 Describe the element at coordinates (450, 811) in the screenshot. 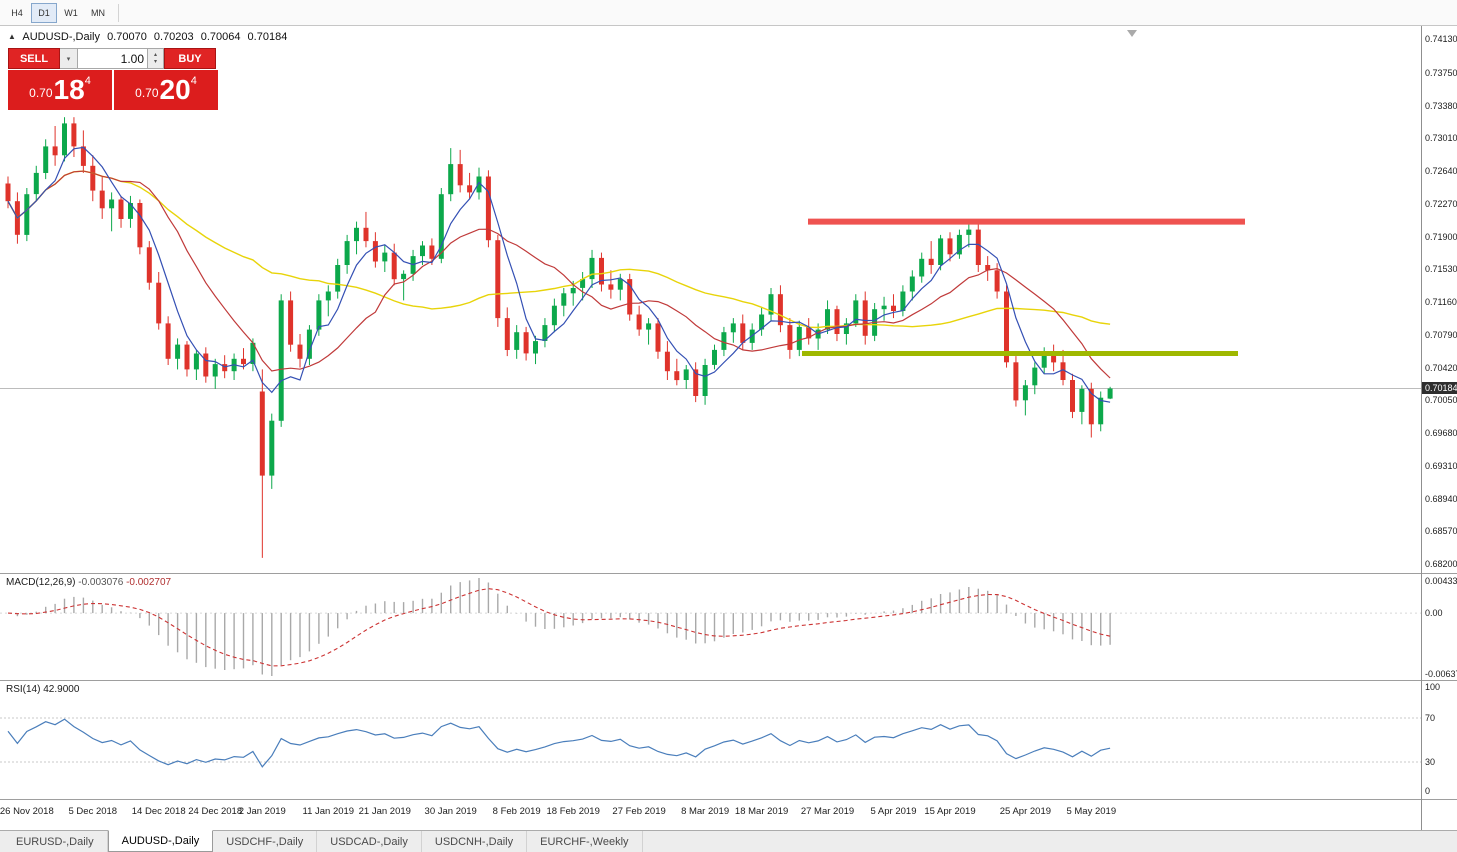

I see `date-label: 30 Jan 2019` at that location.